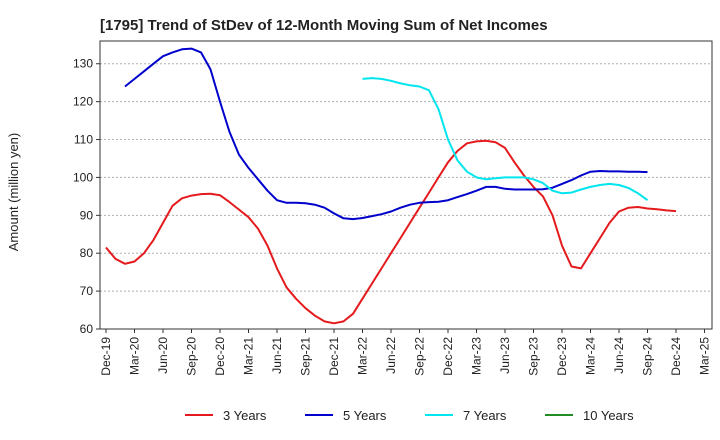 This screenshot has width=720, height=440. I want to click on y-tick-label: 90, so click(87, 215).